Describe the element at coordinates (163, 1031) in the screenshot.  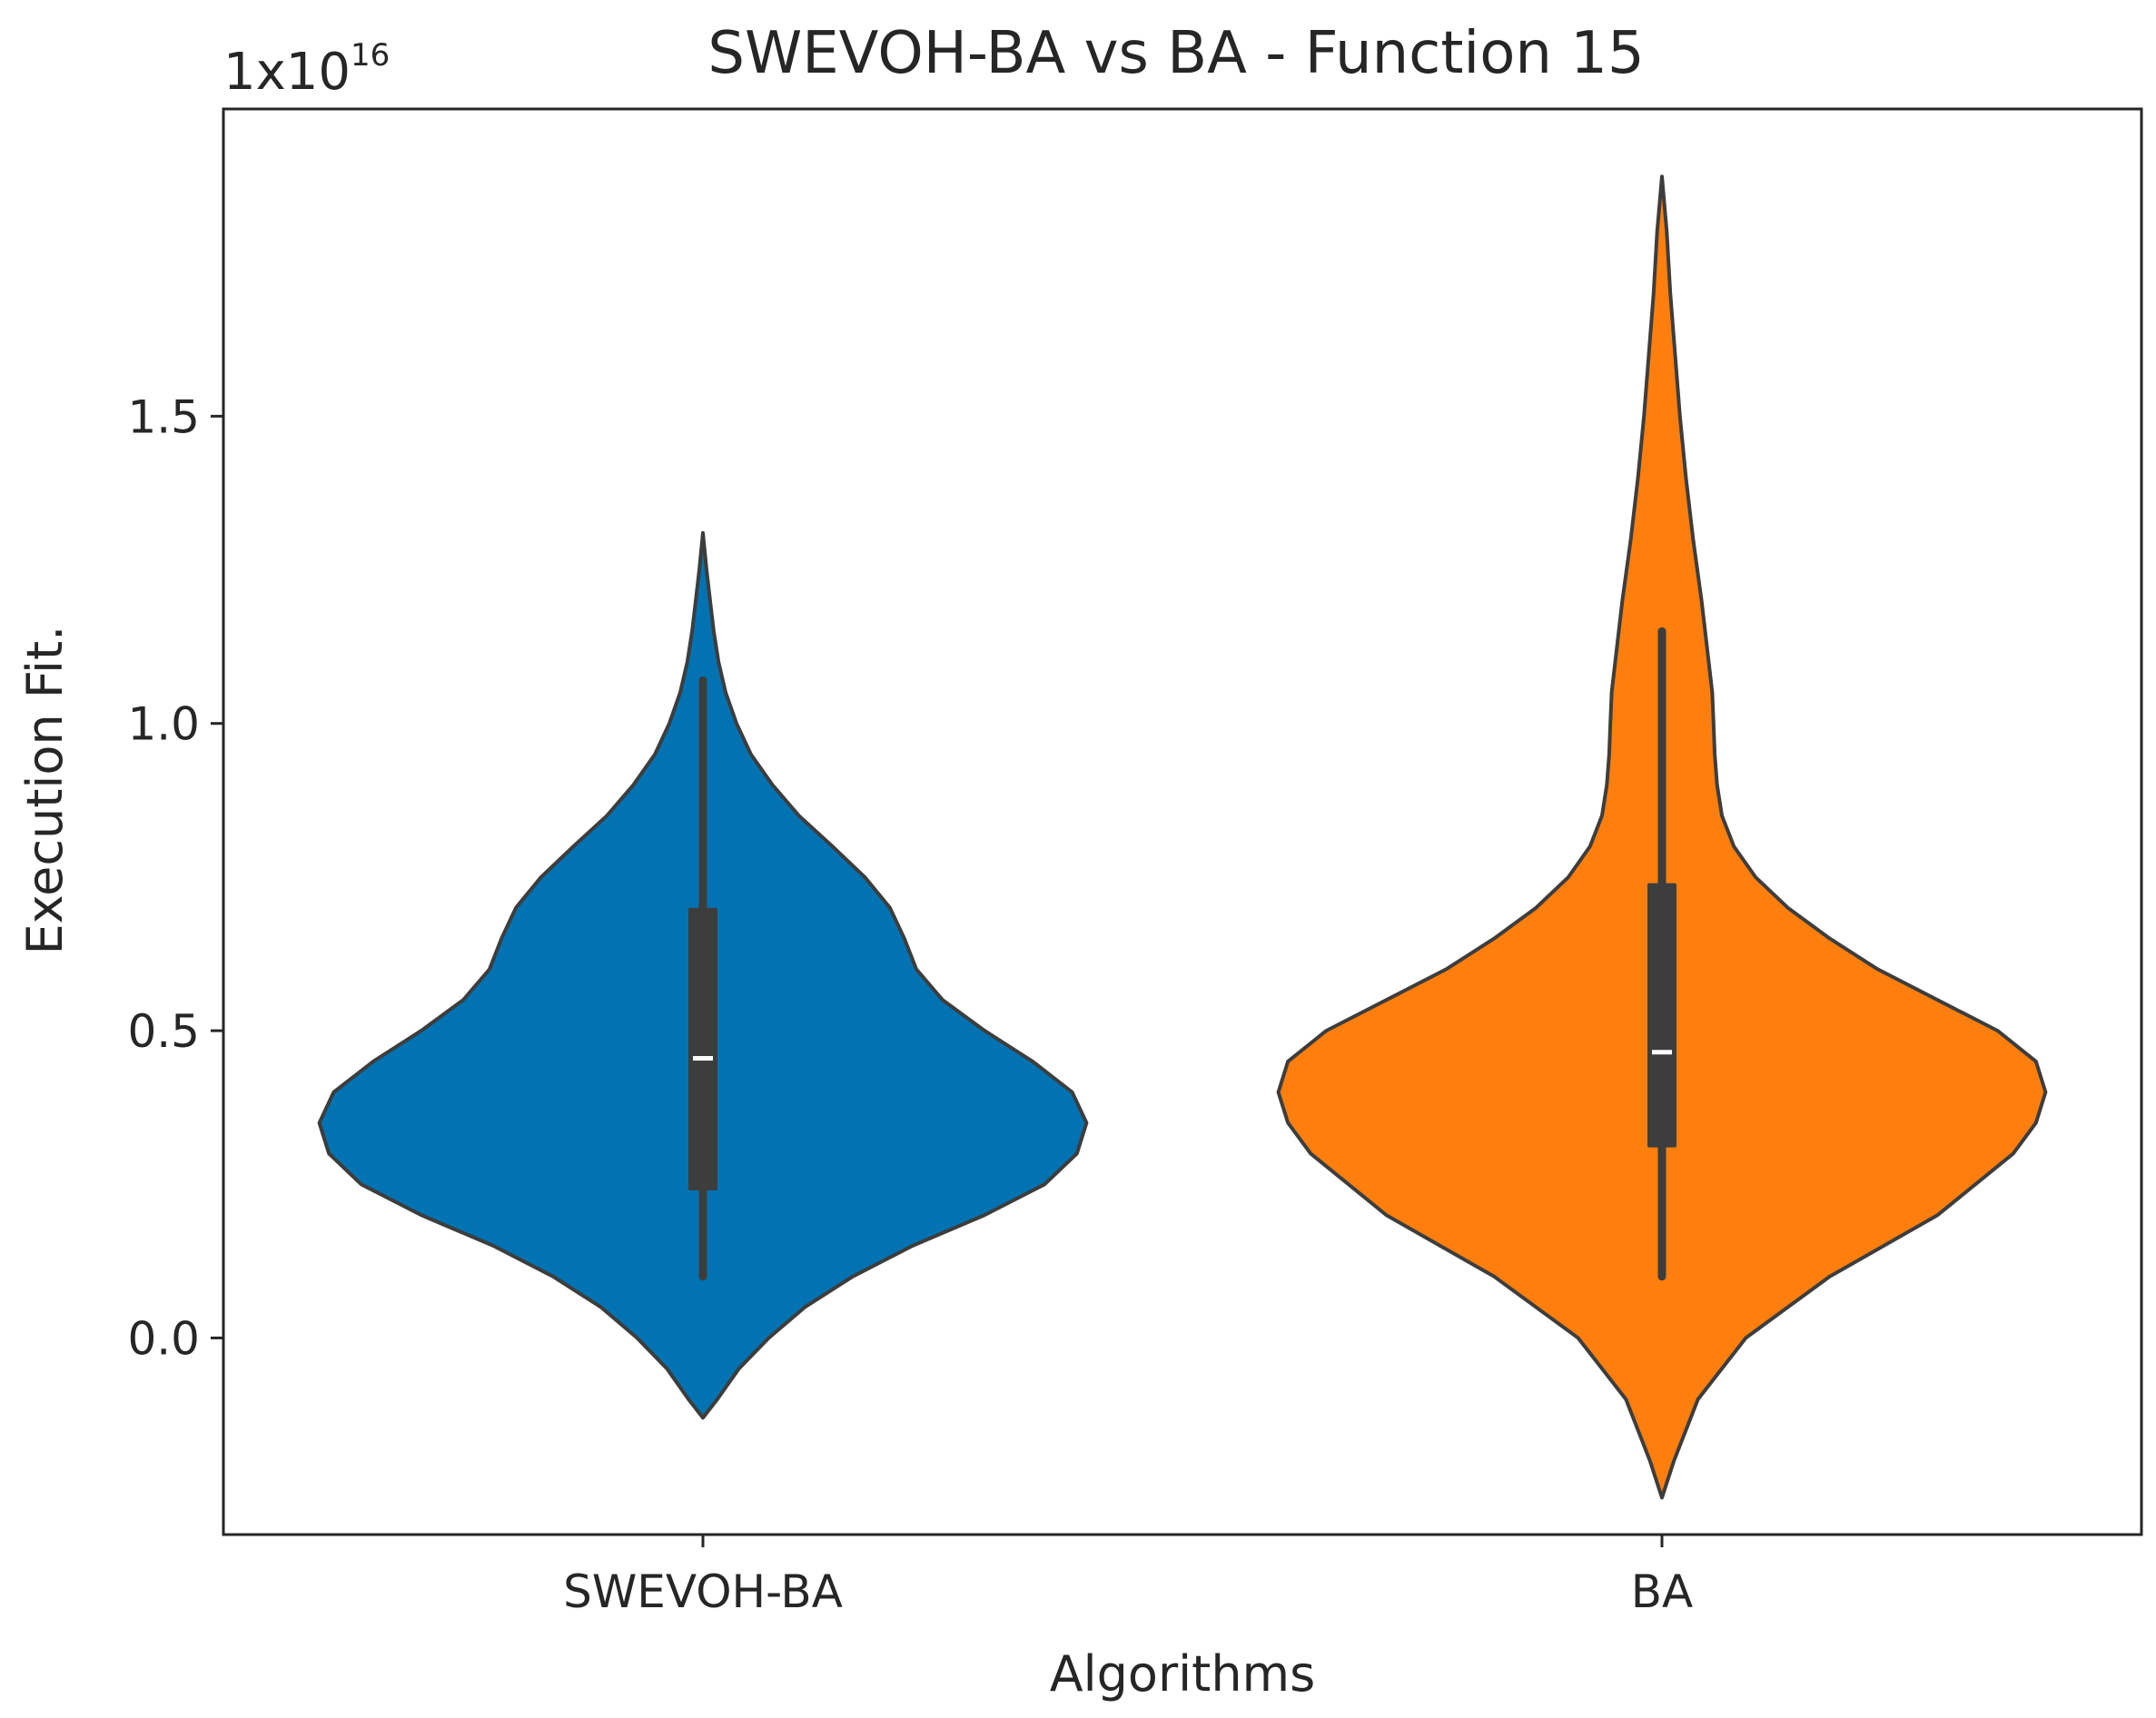
I see `y-tick-label: 0.5` at that location.